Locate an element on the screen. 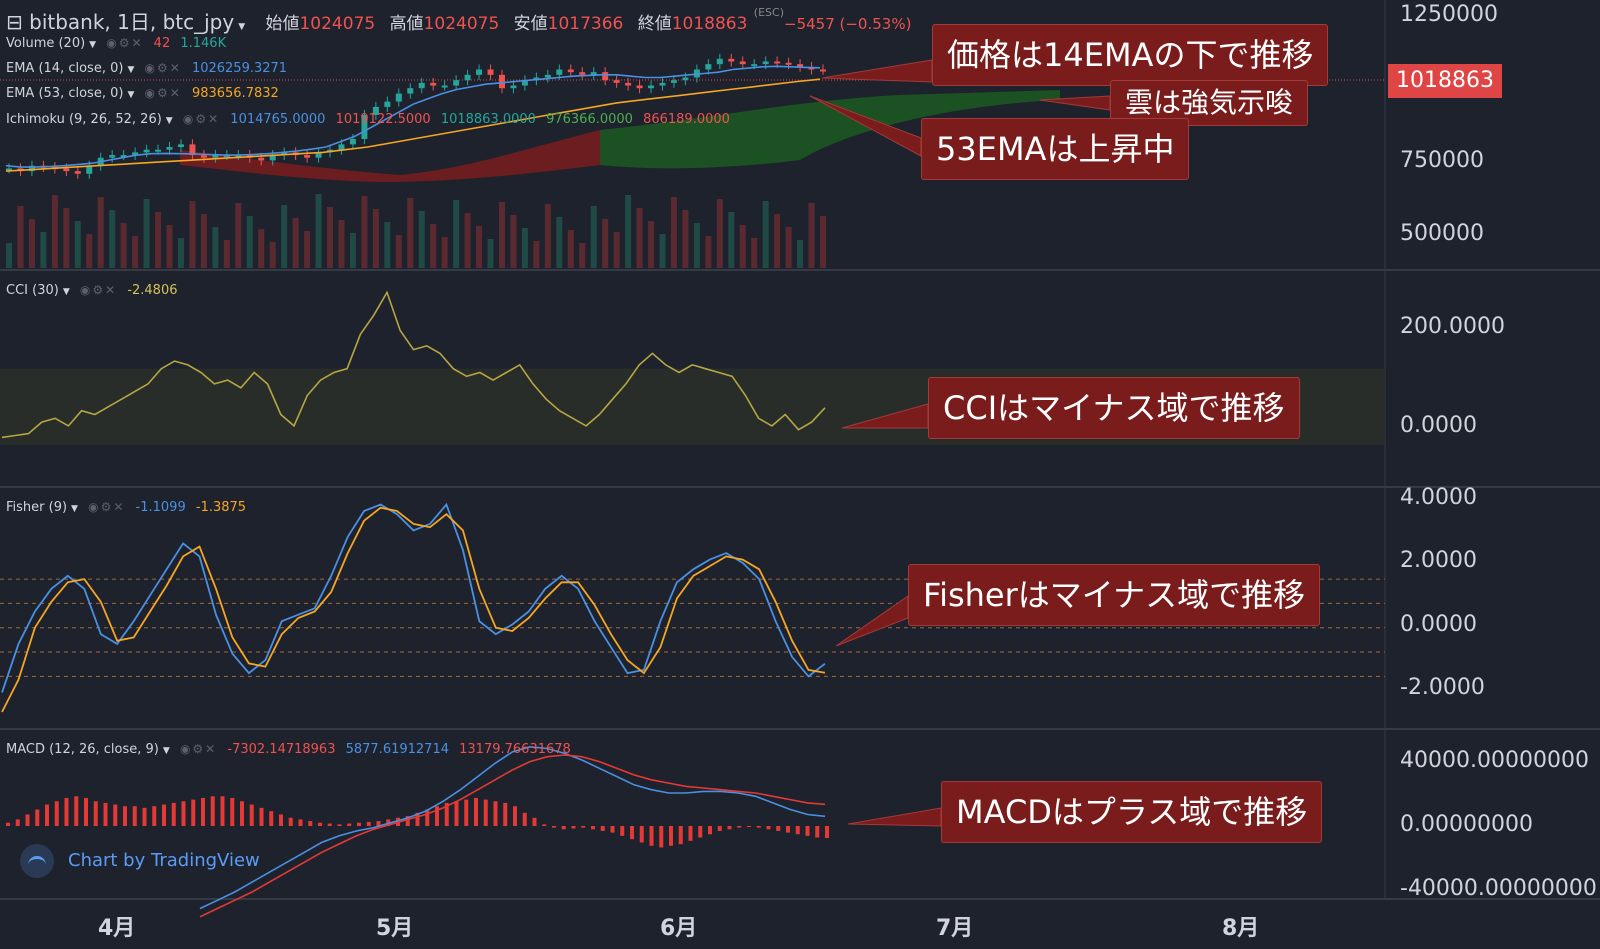 The image size is (1600, 949). cci-legend: CCI (30) ▼ ◉⚙✕ -2.4806 is located at coordinates (92, 290).